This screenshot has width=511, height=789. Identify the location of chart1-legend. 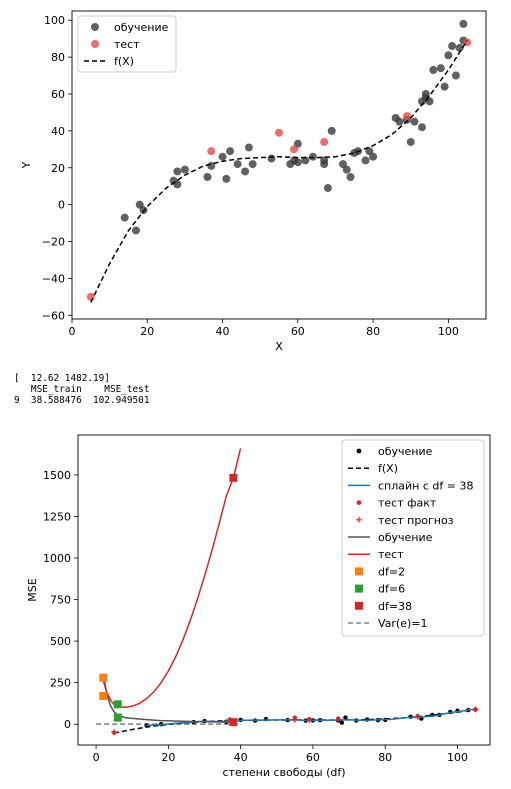
(127, 44).